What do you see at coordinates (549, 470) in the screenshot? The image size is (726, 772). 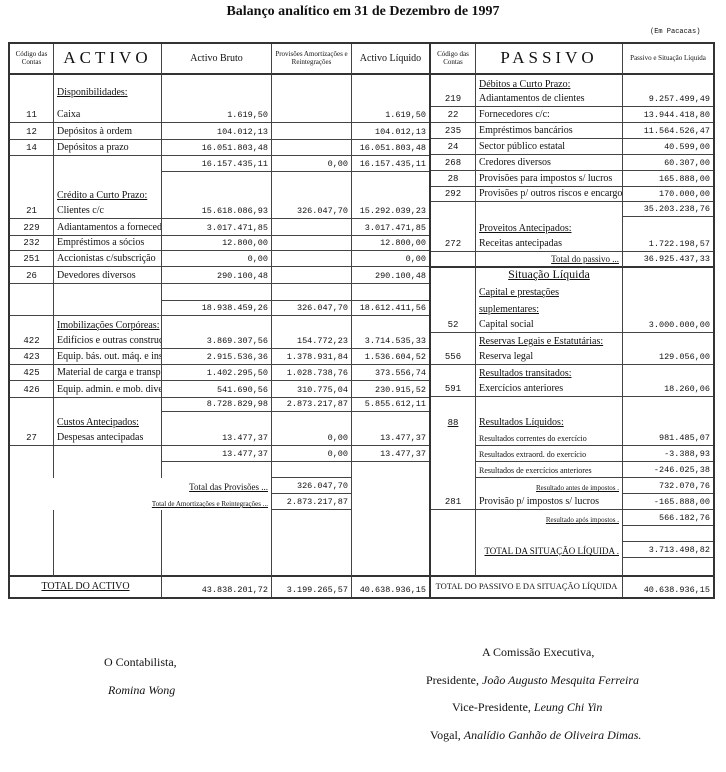 I see `account-label: Resultados de exercícios anteriores` at bounding box center [549, 470].